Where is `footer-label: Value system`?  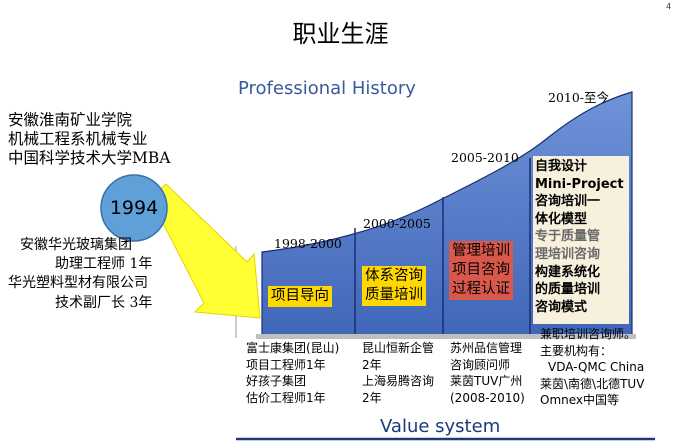
footer-label: Value system is located at coordinates (440, 426).